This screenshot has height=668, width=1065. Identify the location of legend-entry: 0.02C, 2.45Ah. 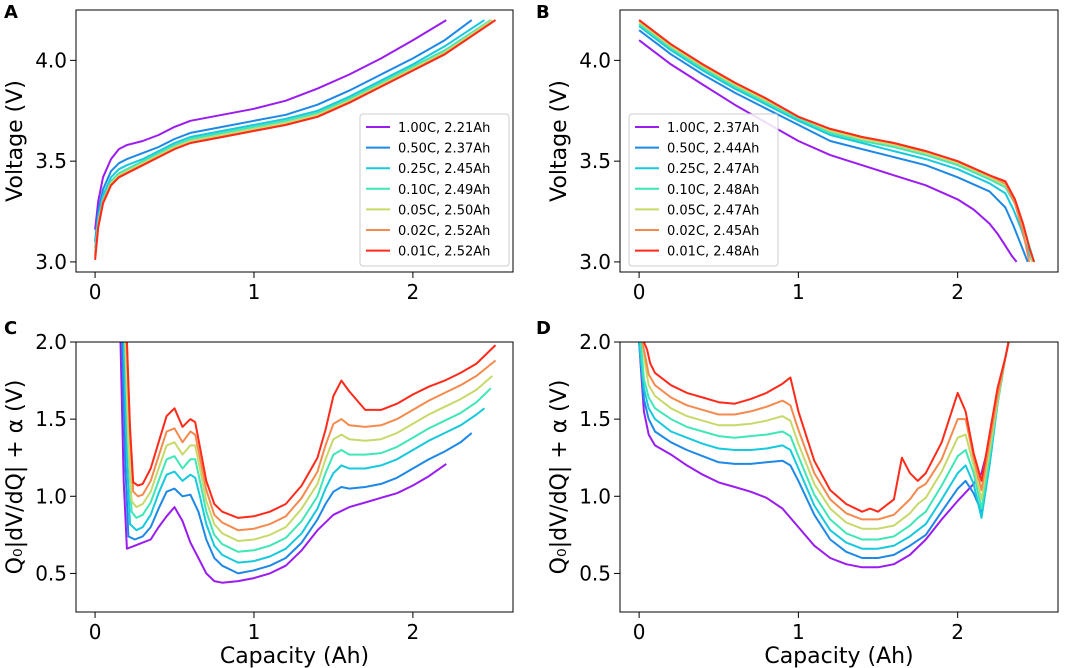
(713, 231).